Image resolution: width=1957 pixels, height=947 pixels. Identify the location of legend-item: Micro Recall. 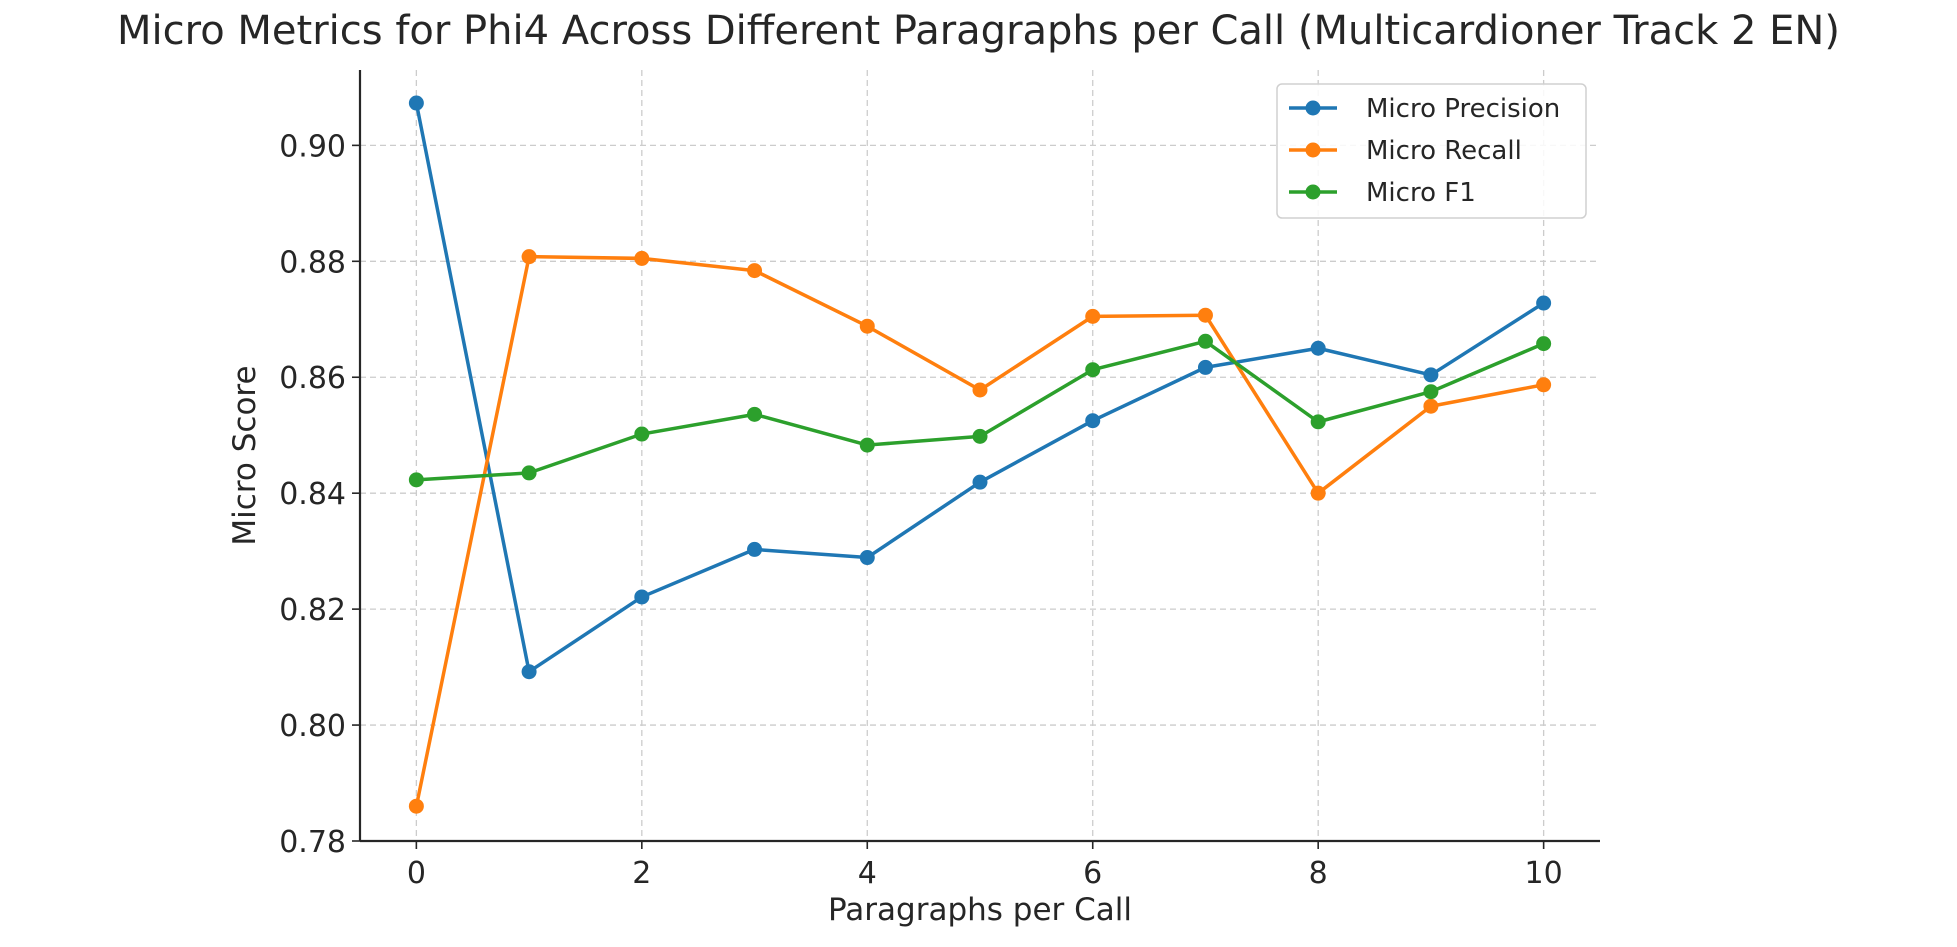
(1405, 151).